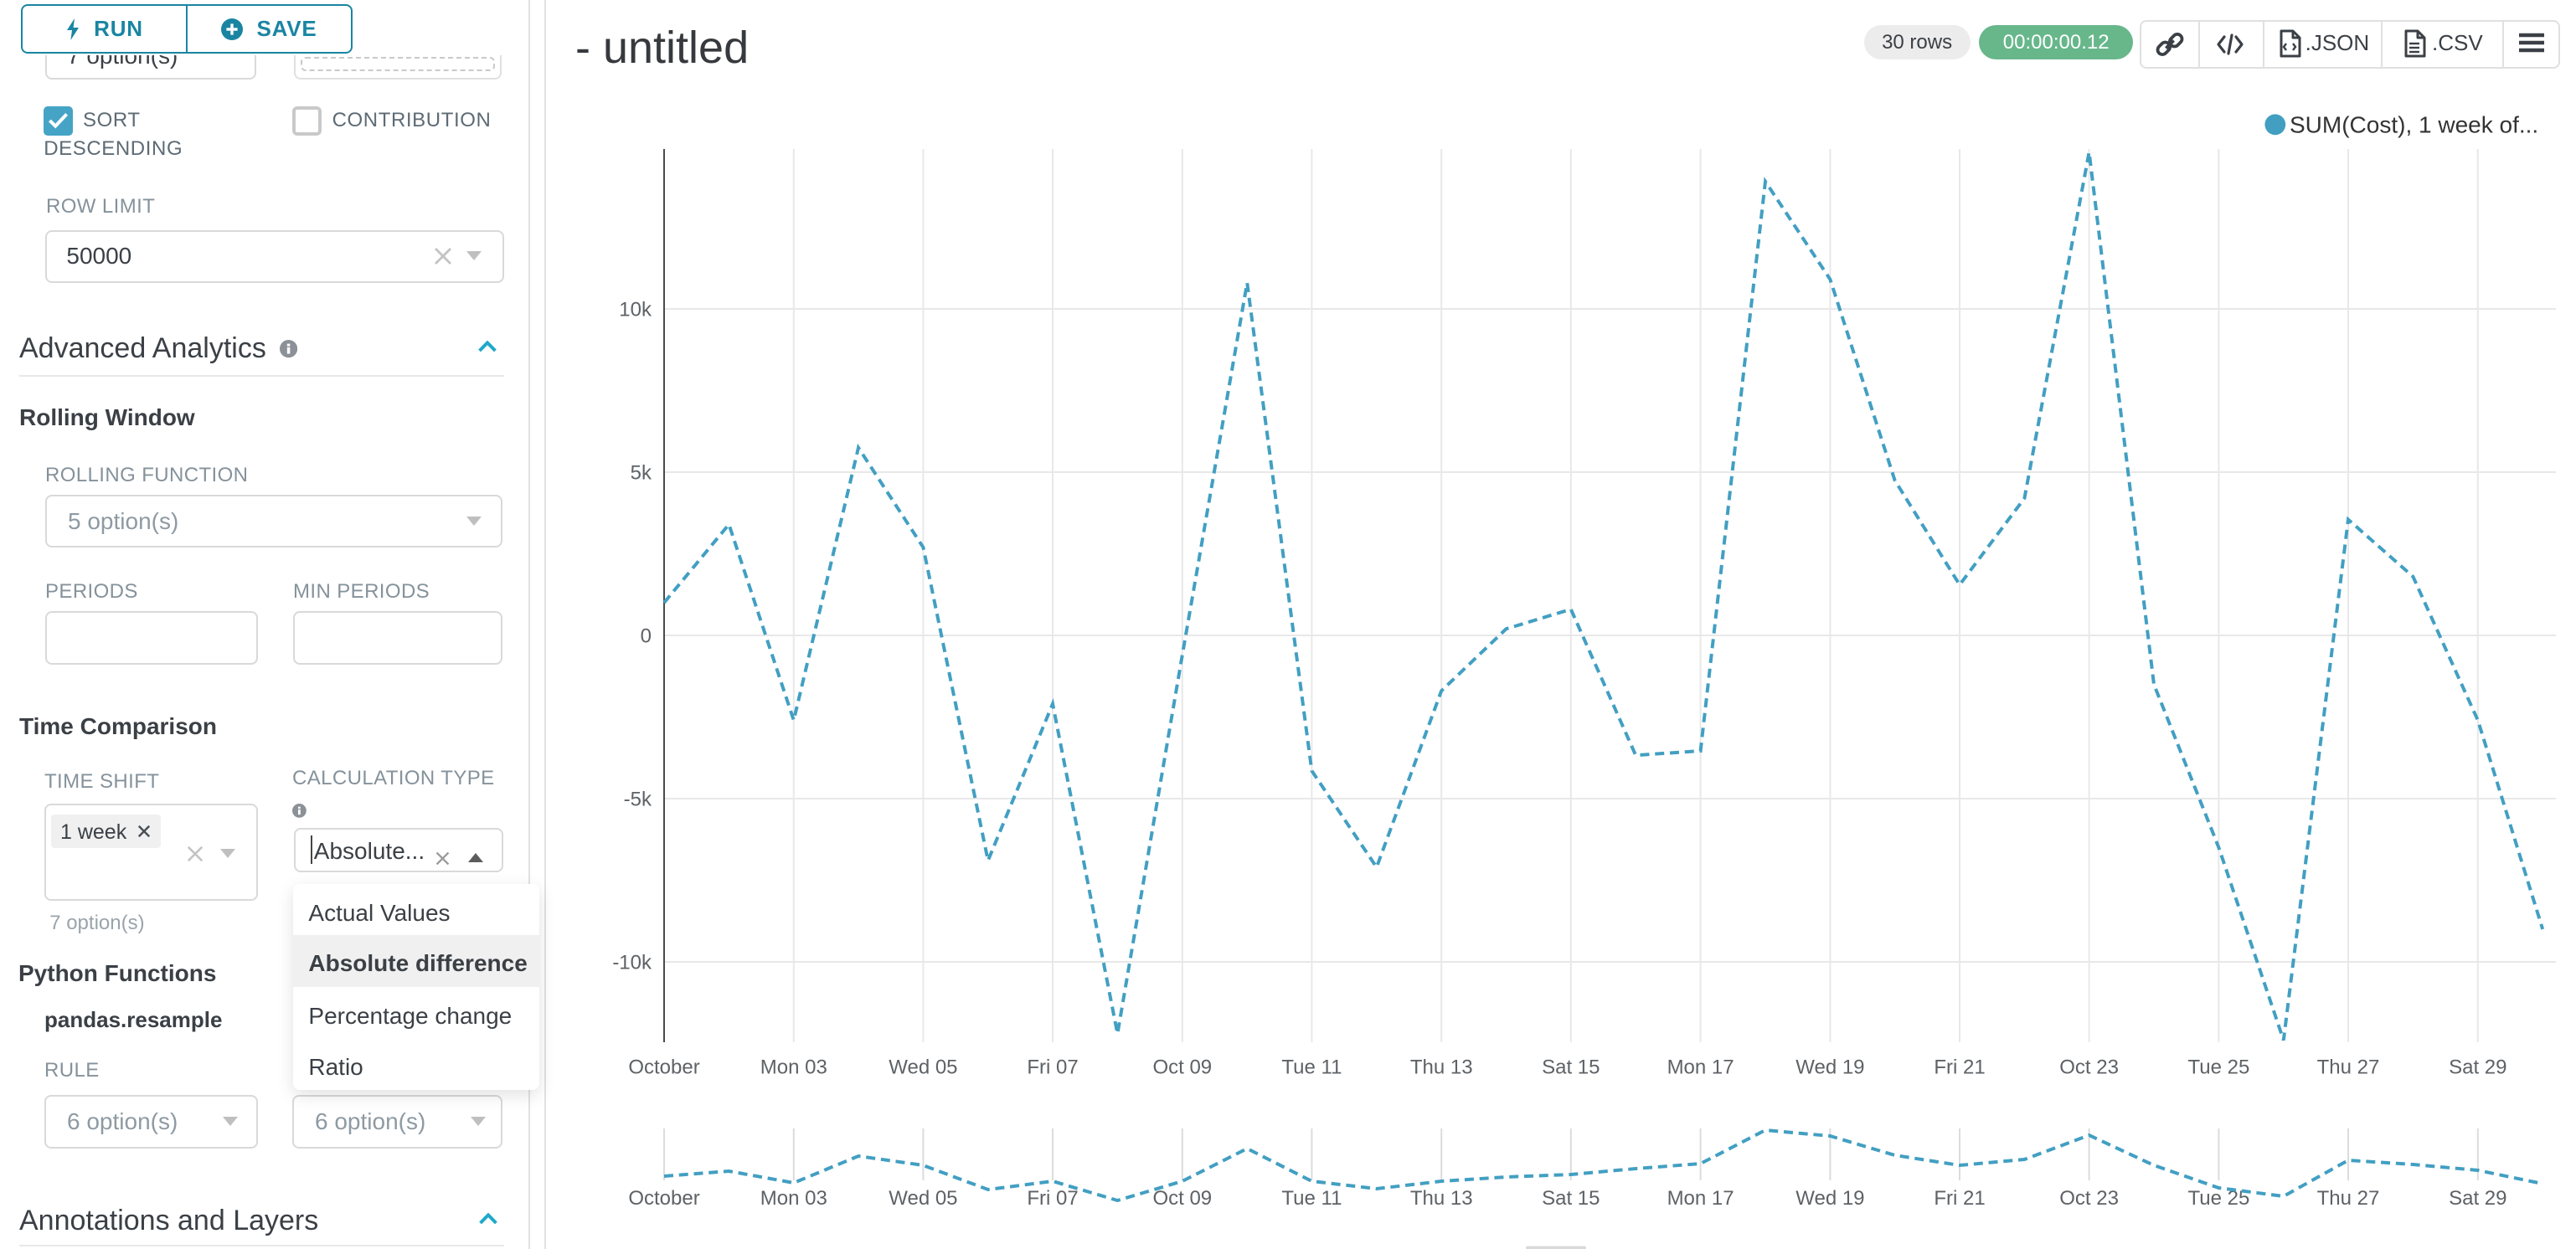  What do you see at coordinates (646, 635) in the screenshot?
I see `svg-text: 0` at bounding box center [646, 635].